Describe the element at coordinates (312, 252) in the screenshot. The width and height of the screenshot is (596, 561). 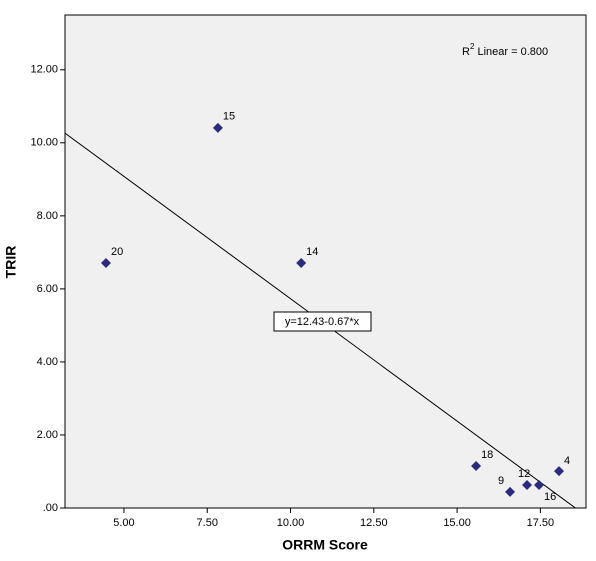
I see `point-label: 14` at that location.